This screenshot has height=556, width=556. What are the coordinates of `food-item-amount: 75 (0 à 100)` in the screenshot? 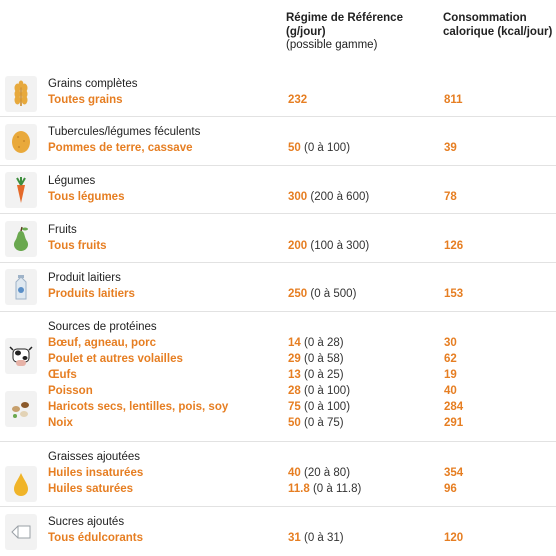 It's located at (319, 407).